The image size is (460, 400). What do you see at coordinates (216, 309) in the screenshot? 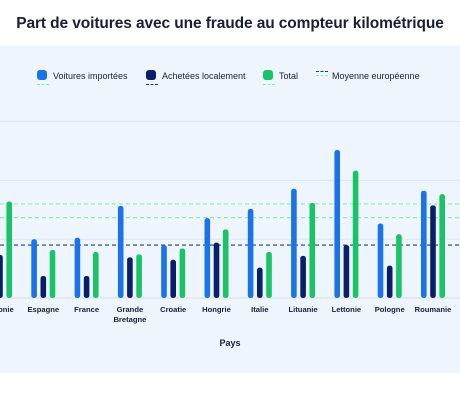
I see `x-tick-label: Hongrie` at bounding box center [216, 309].